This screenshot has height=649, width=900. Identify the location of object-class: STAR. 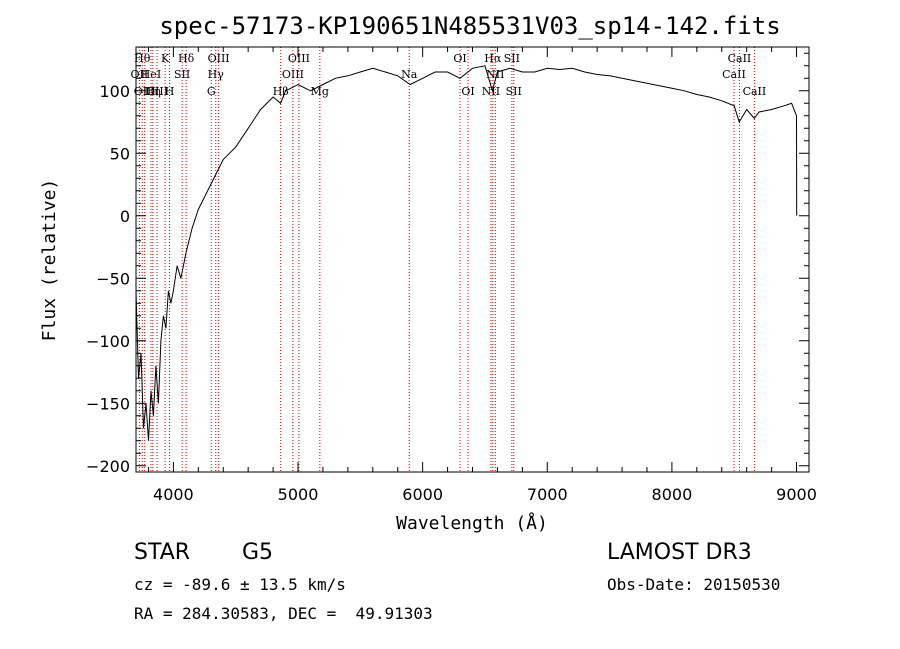
(162, 552).